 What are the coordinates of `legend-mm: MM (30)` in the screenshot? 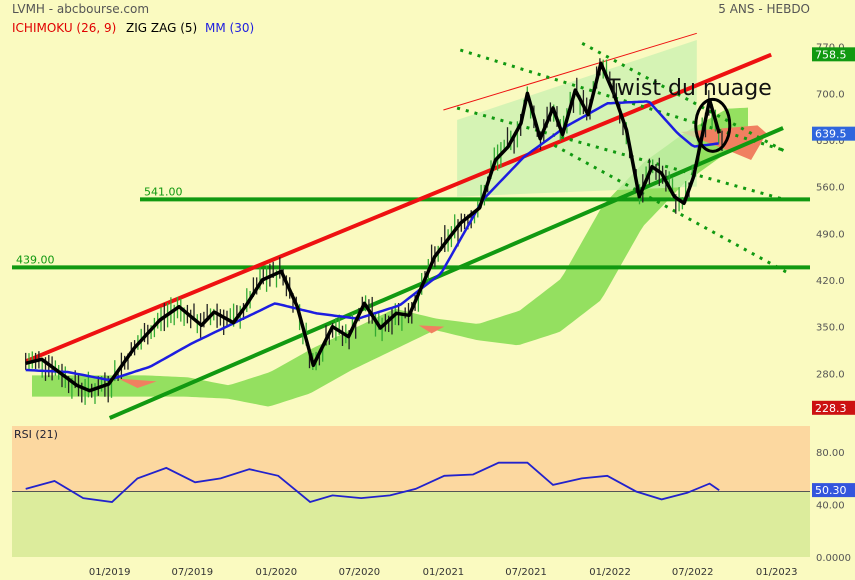 It's located at (229, 28).